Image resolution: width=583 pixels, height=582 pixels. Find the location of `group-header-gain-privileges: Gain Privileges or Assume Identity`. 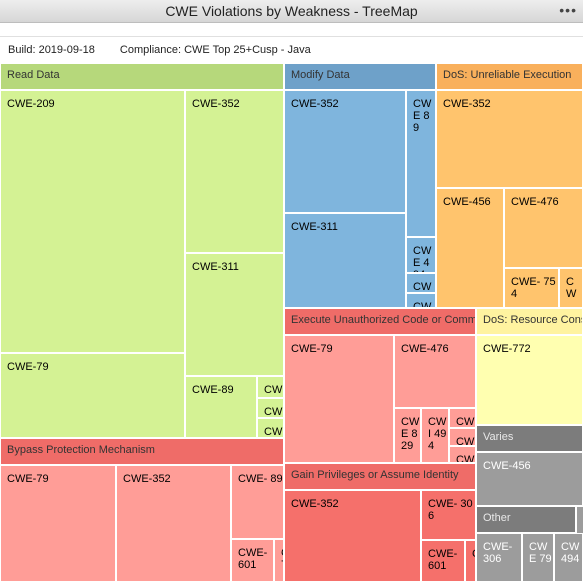

group-header-gain-privileges: Gain Privileges or Assume Identity is located at coordinates (380, 476).